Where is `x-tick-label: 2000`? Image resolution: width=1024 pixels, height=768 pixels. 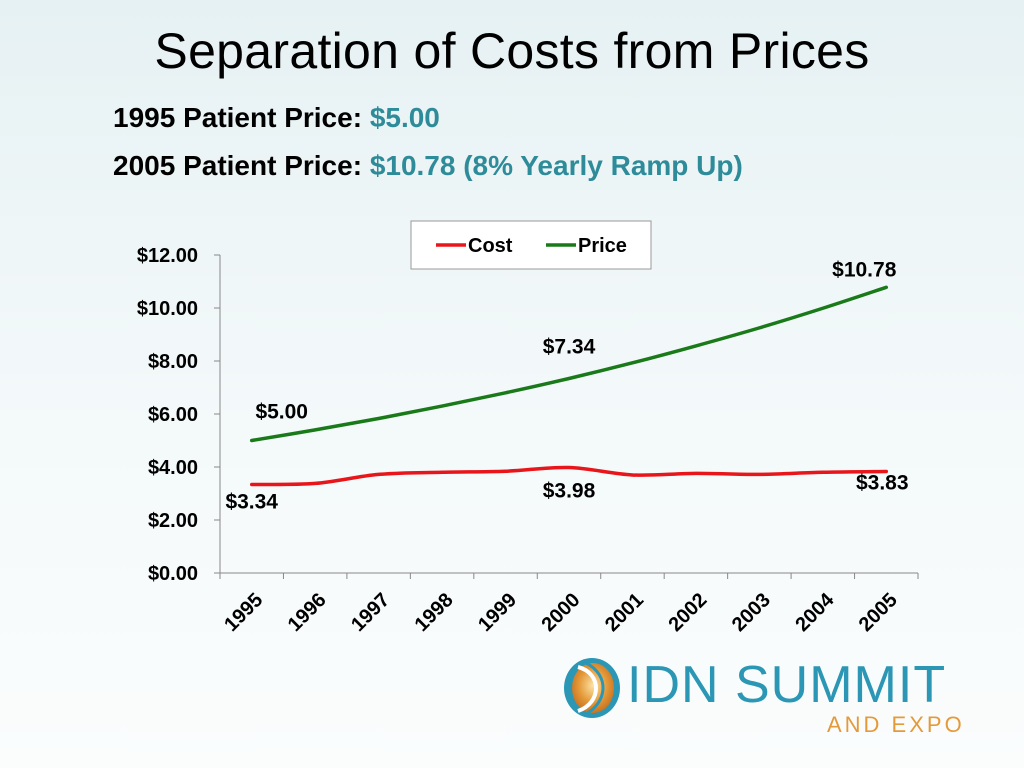
x-tick-label: 2000 is located at coordinates (561, 612).